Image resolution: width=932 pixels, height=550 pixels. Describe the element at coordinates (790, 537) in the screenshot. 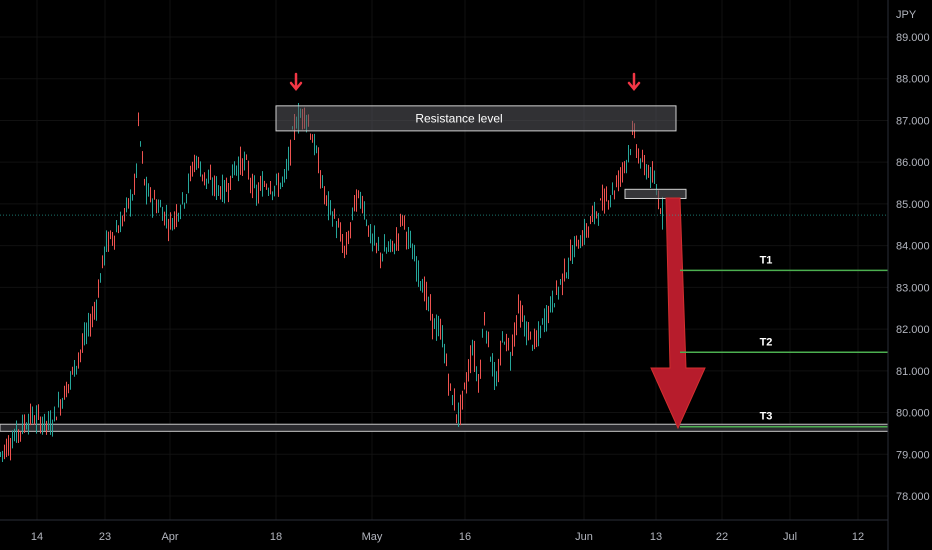

I see `x-tick-label: Jul` at that location.